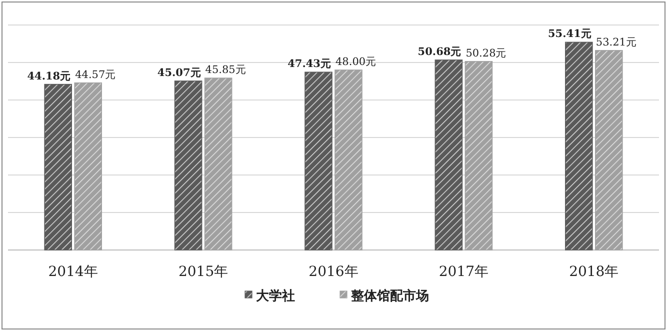 This screenshot has width=667, height=331. What do you see at coordinates (440, 52) in the screenshot?
I see `data-label: 50.68元` at bounding box center [440, 52].